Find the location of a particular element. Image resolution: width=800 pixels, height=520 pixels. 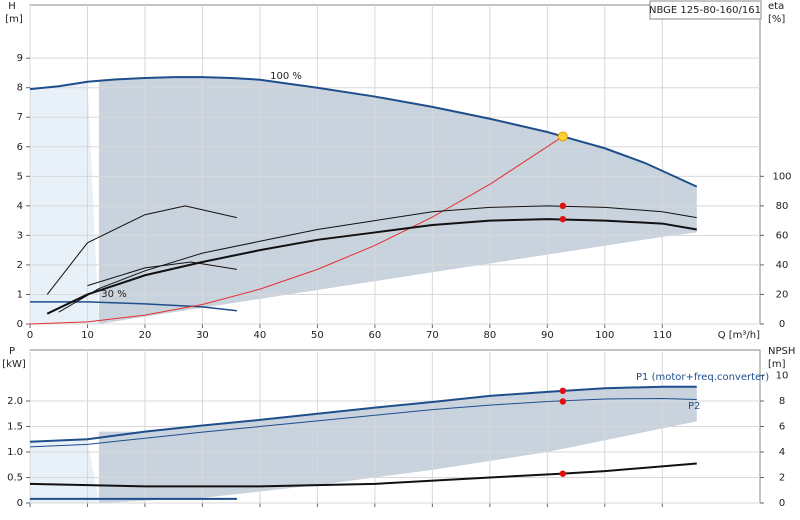

x-axis-label: Q [m³/h] is located at coordinates (739, 335).